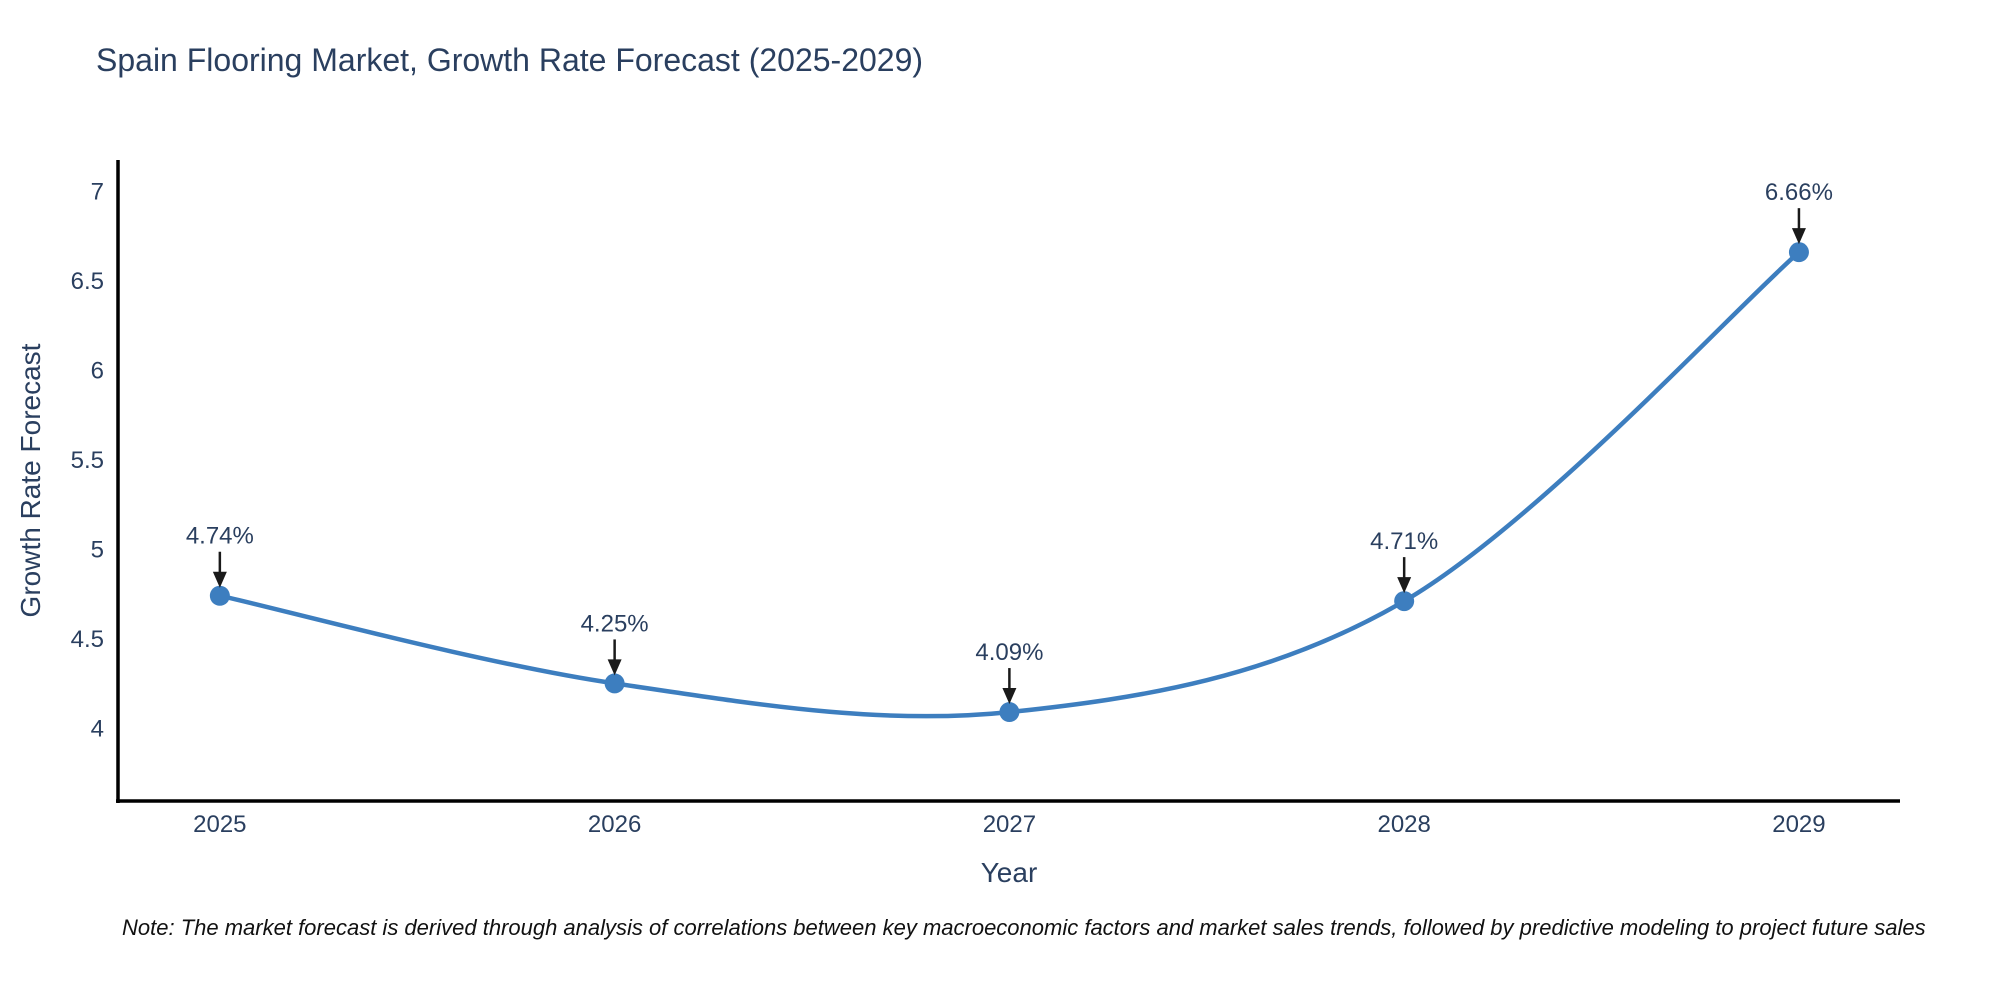 This screenshot has height=1000, width=2000. Describe the element at coordinates (615, 623) in the screenshot. I see `point-annotation-2026: 4.25%` at that location.